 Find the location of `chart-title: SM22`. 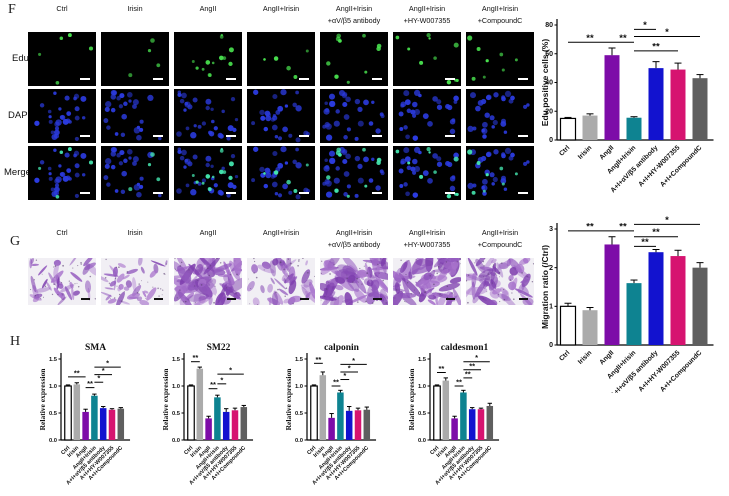

chart-title: SM22 is located at coordinates (219, 348).